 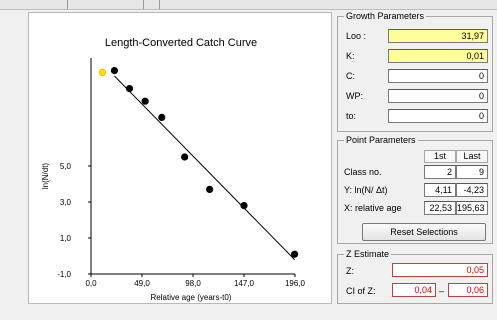 What do you see at coordinates (438, 56) in the screenshot?
I see `growth-param-input: 0,01` at bounding box center [438, 56].